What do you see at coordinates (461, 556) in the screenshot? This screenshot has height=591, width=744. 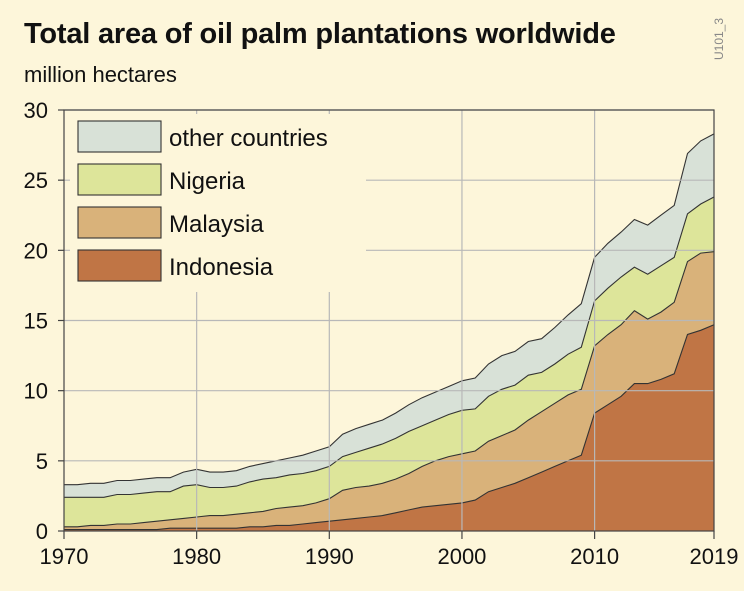 I see `x-tick-label: 2000` at bounding box center [461, 556].